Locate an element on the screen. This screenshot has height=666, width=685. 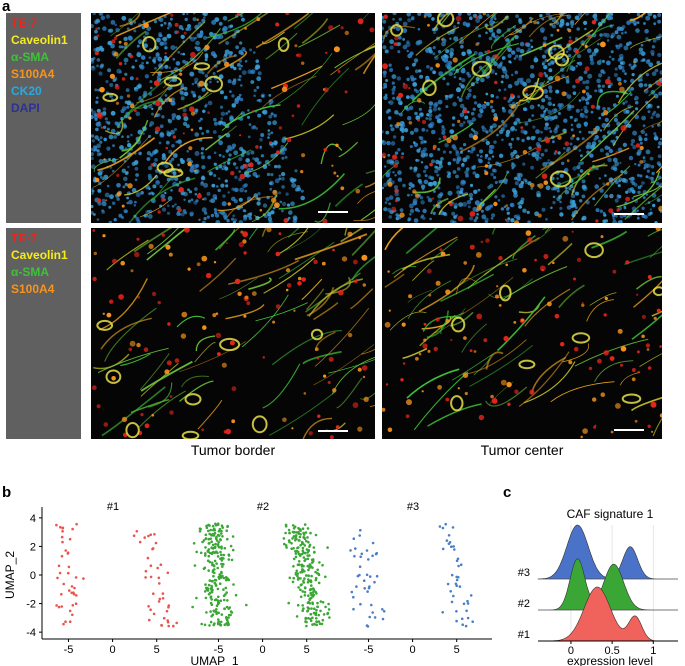
legend-label-sma: α-SMA is located at coordinates (30, 272).